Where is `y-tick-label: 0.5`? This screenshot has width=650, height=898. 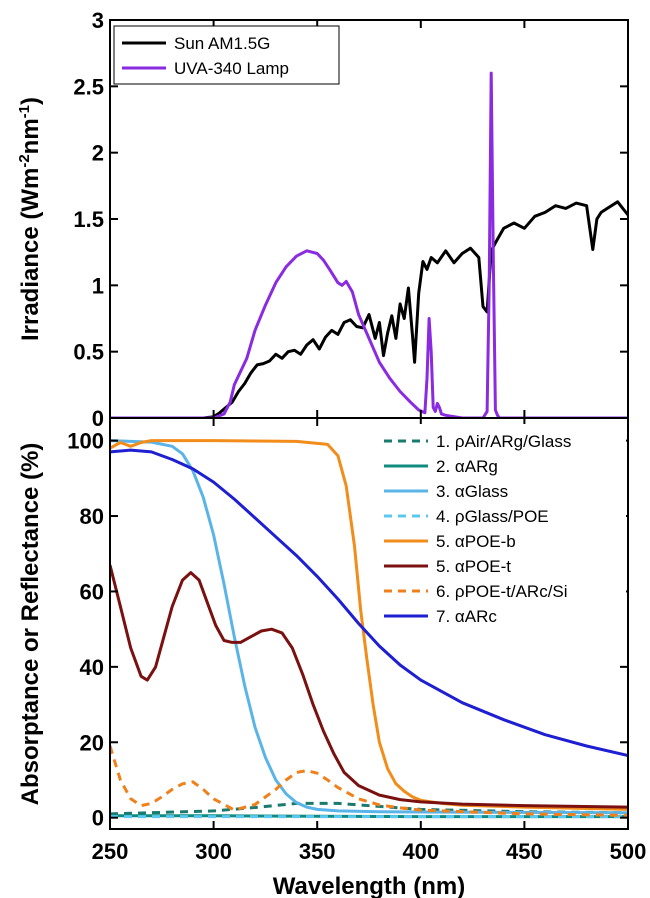
y-tick-label: 0.5 is located at coordinates (88, 352).